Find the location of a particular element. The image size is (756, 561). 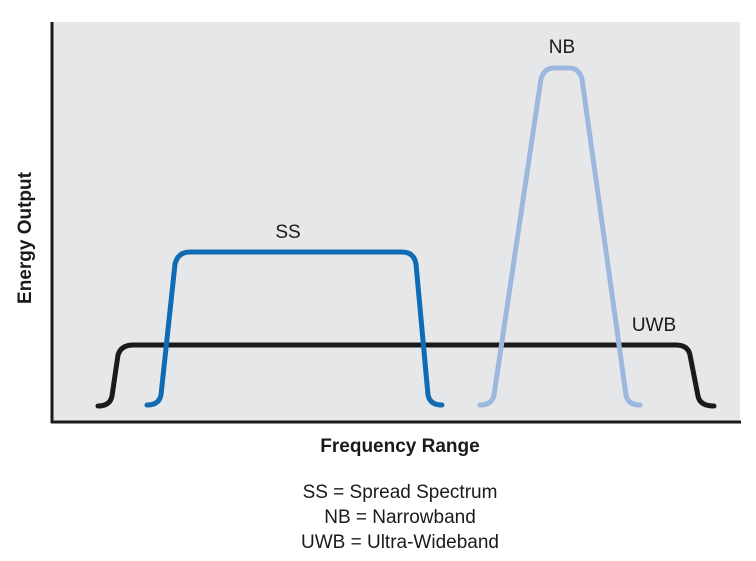

y-axis-label: Energy Output is located at coordinates (25, 238).